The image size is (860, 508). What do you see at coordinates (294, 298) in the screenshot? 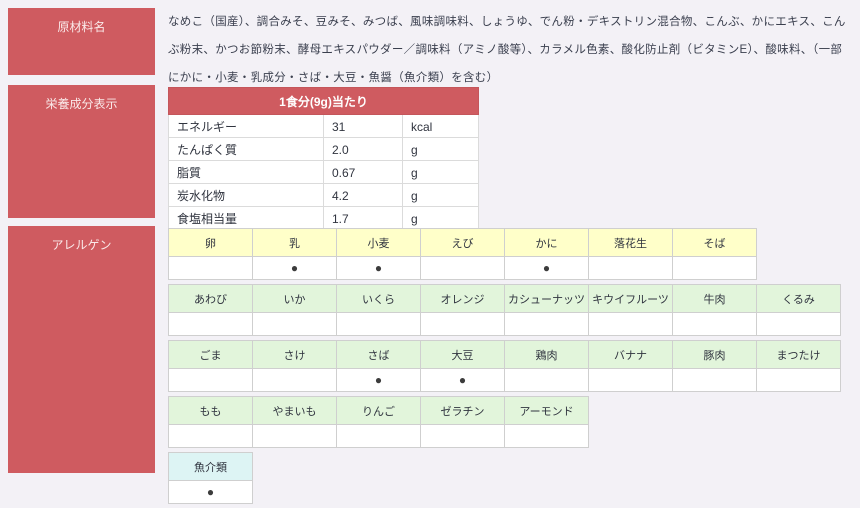
I see `allergen-name: いか` at bounding box center [294, 298].